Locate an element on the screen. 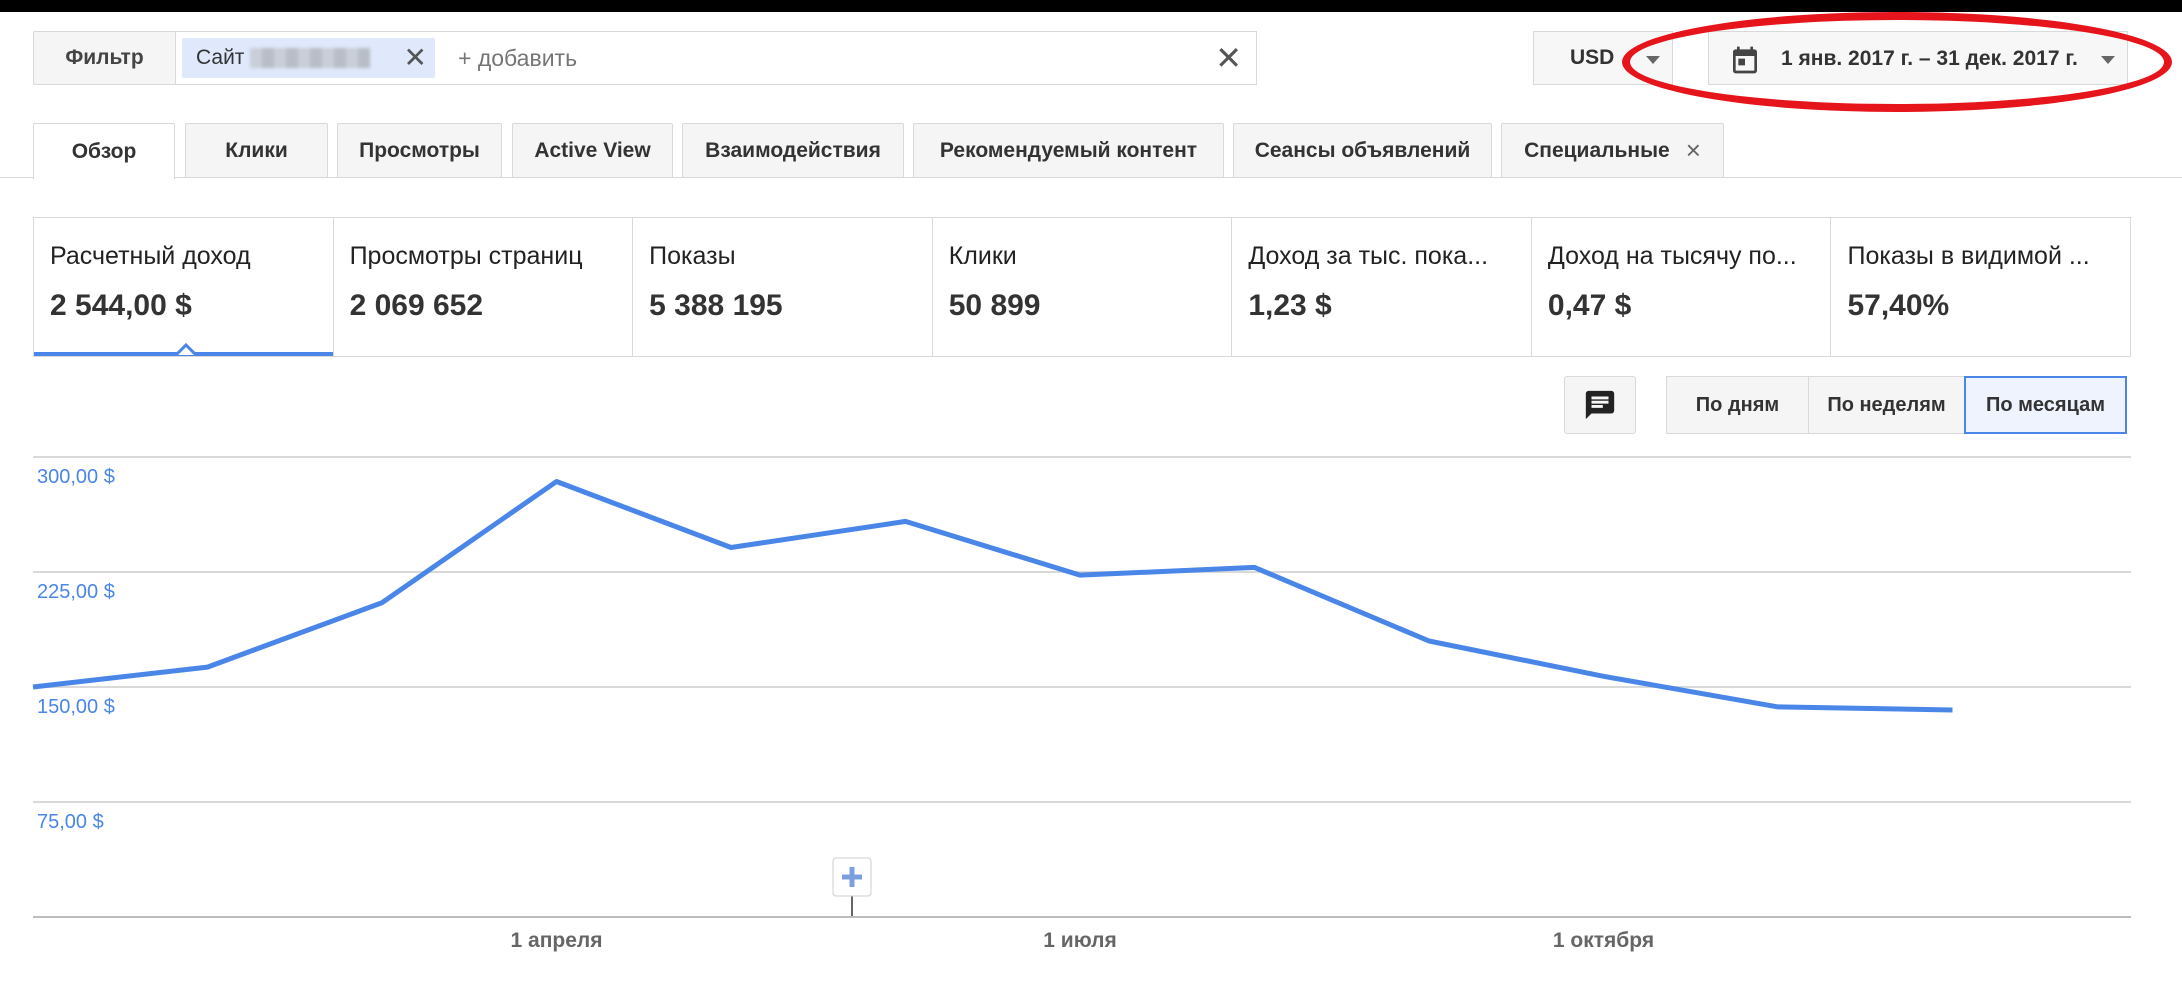 This screenshot has width=2182, height=983. tab-clicks: Клики is located at coordinates (256, 150).